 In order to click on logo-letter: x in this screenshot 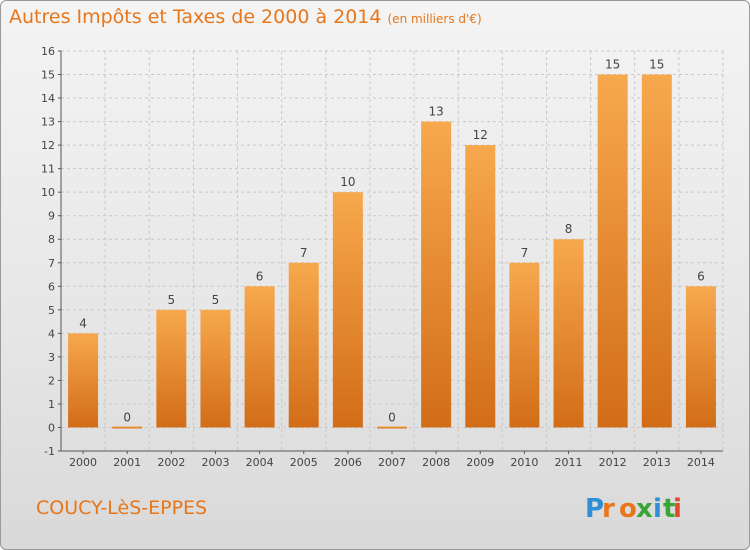, I will do `click(644, 509)`.